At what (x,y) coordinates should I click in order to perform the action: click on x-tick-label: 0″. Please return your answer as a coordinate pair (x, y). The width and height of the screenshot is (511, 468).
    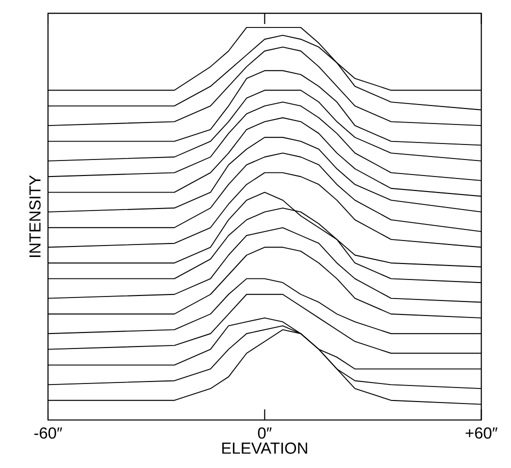
    Looking at the image, I should click on (265, 433).